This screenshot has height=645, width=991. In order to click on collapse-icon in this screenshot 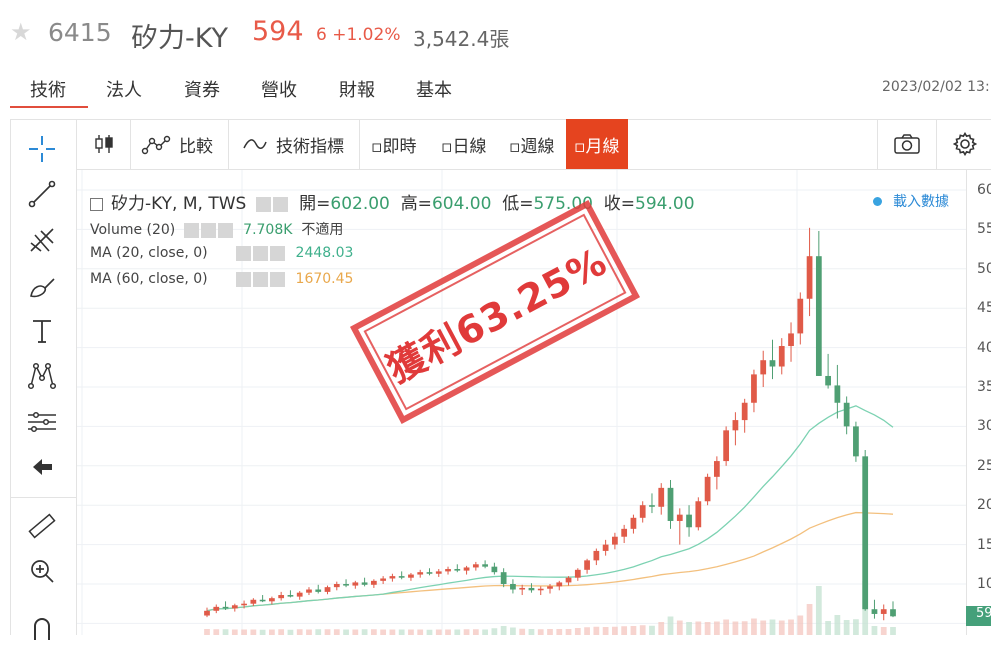, I will do `click(96, 204)`.